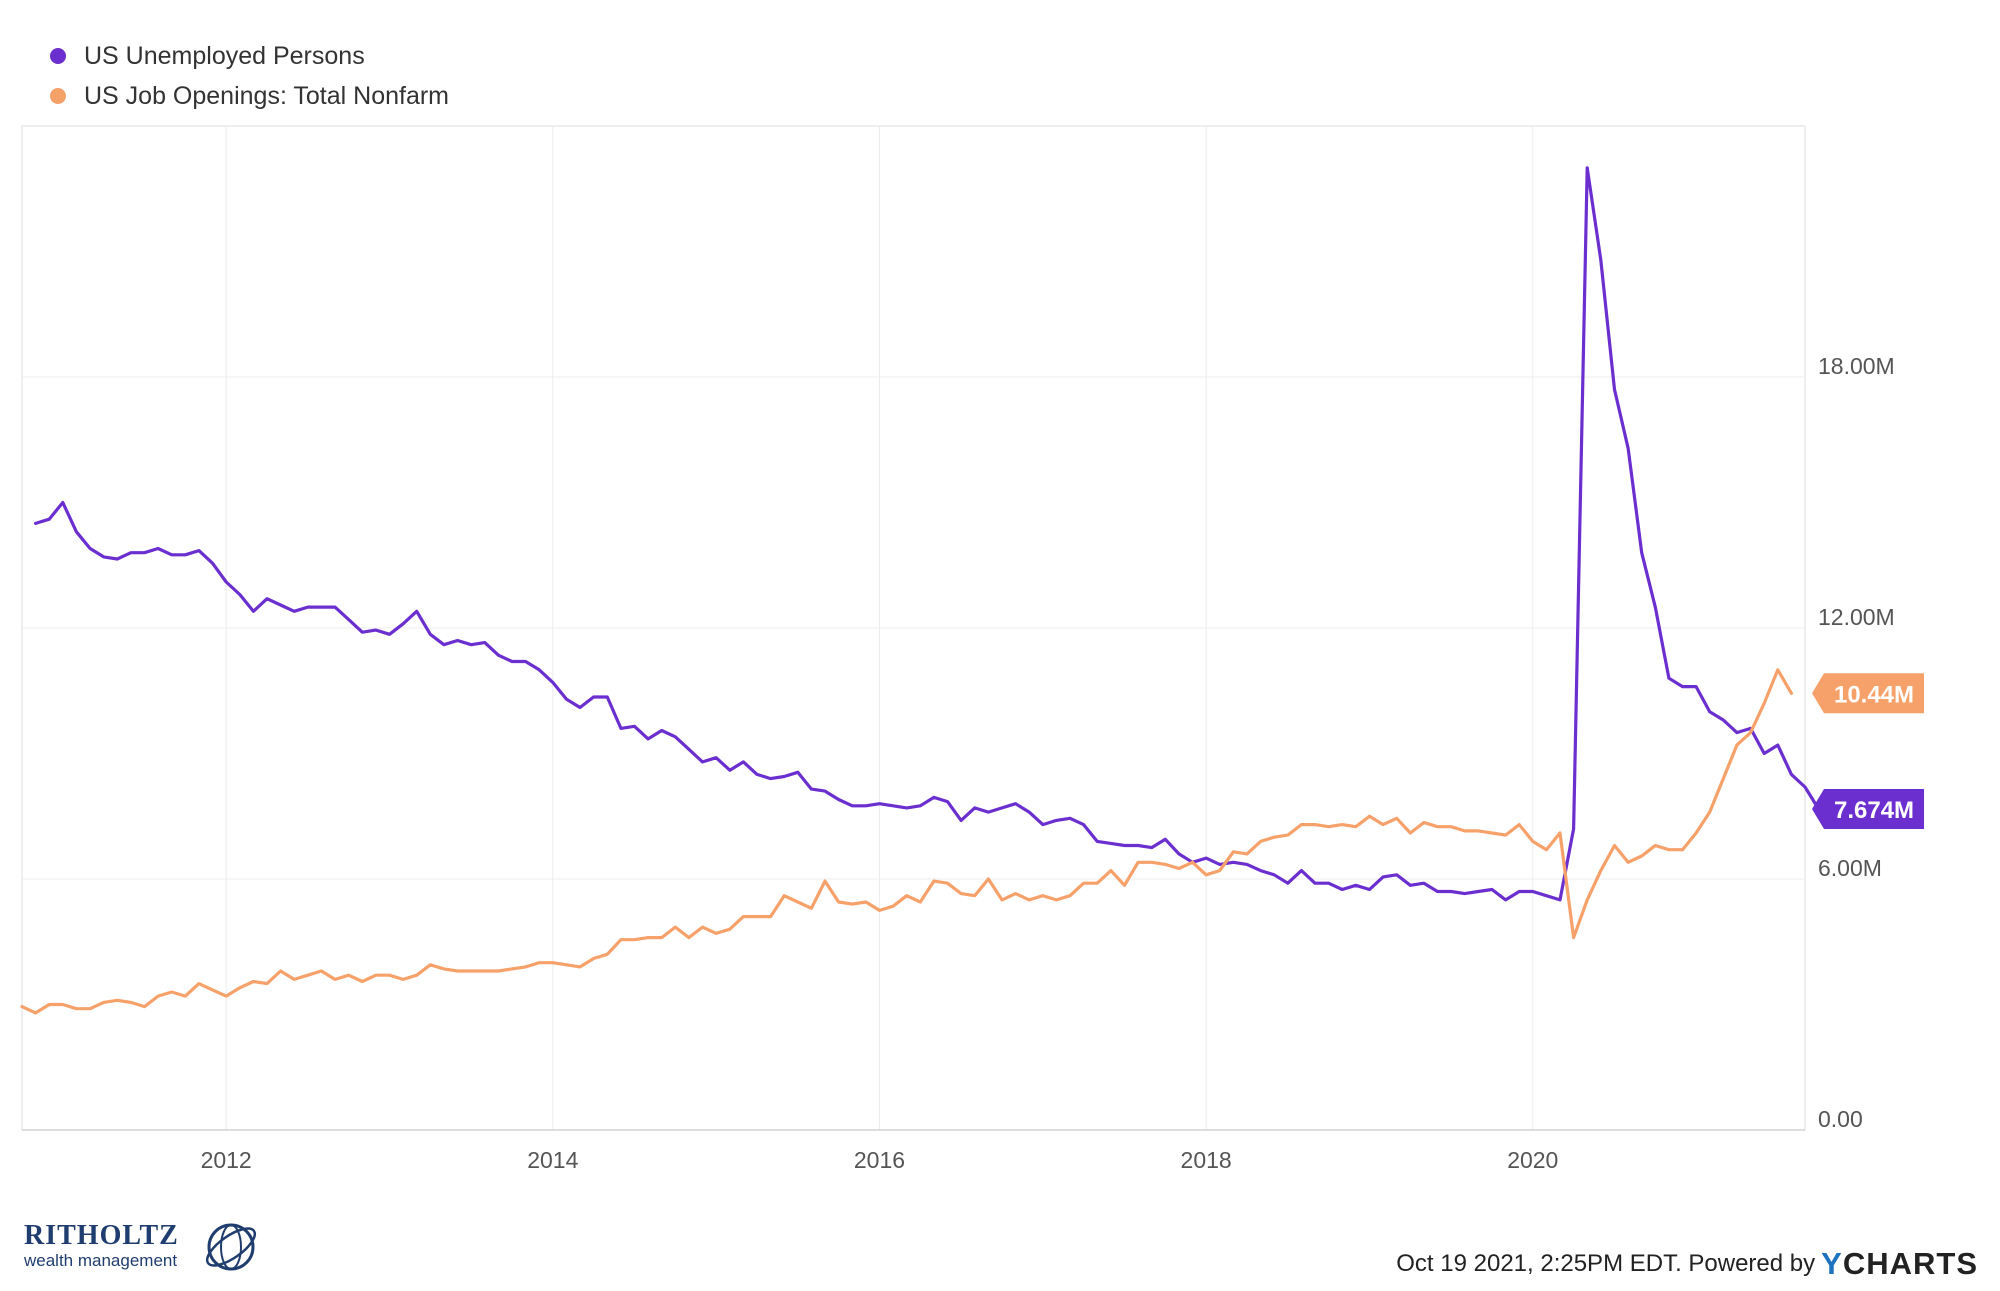 This screenshot has height=1291, width=2000. I want to click on logo-tagline: wealth management, so click(101, 1260).